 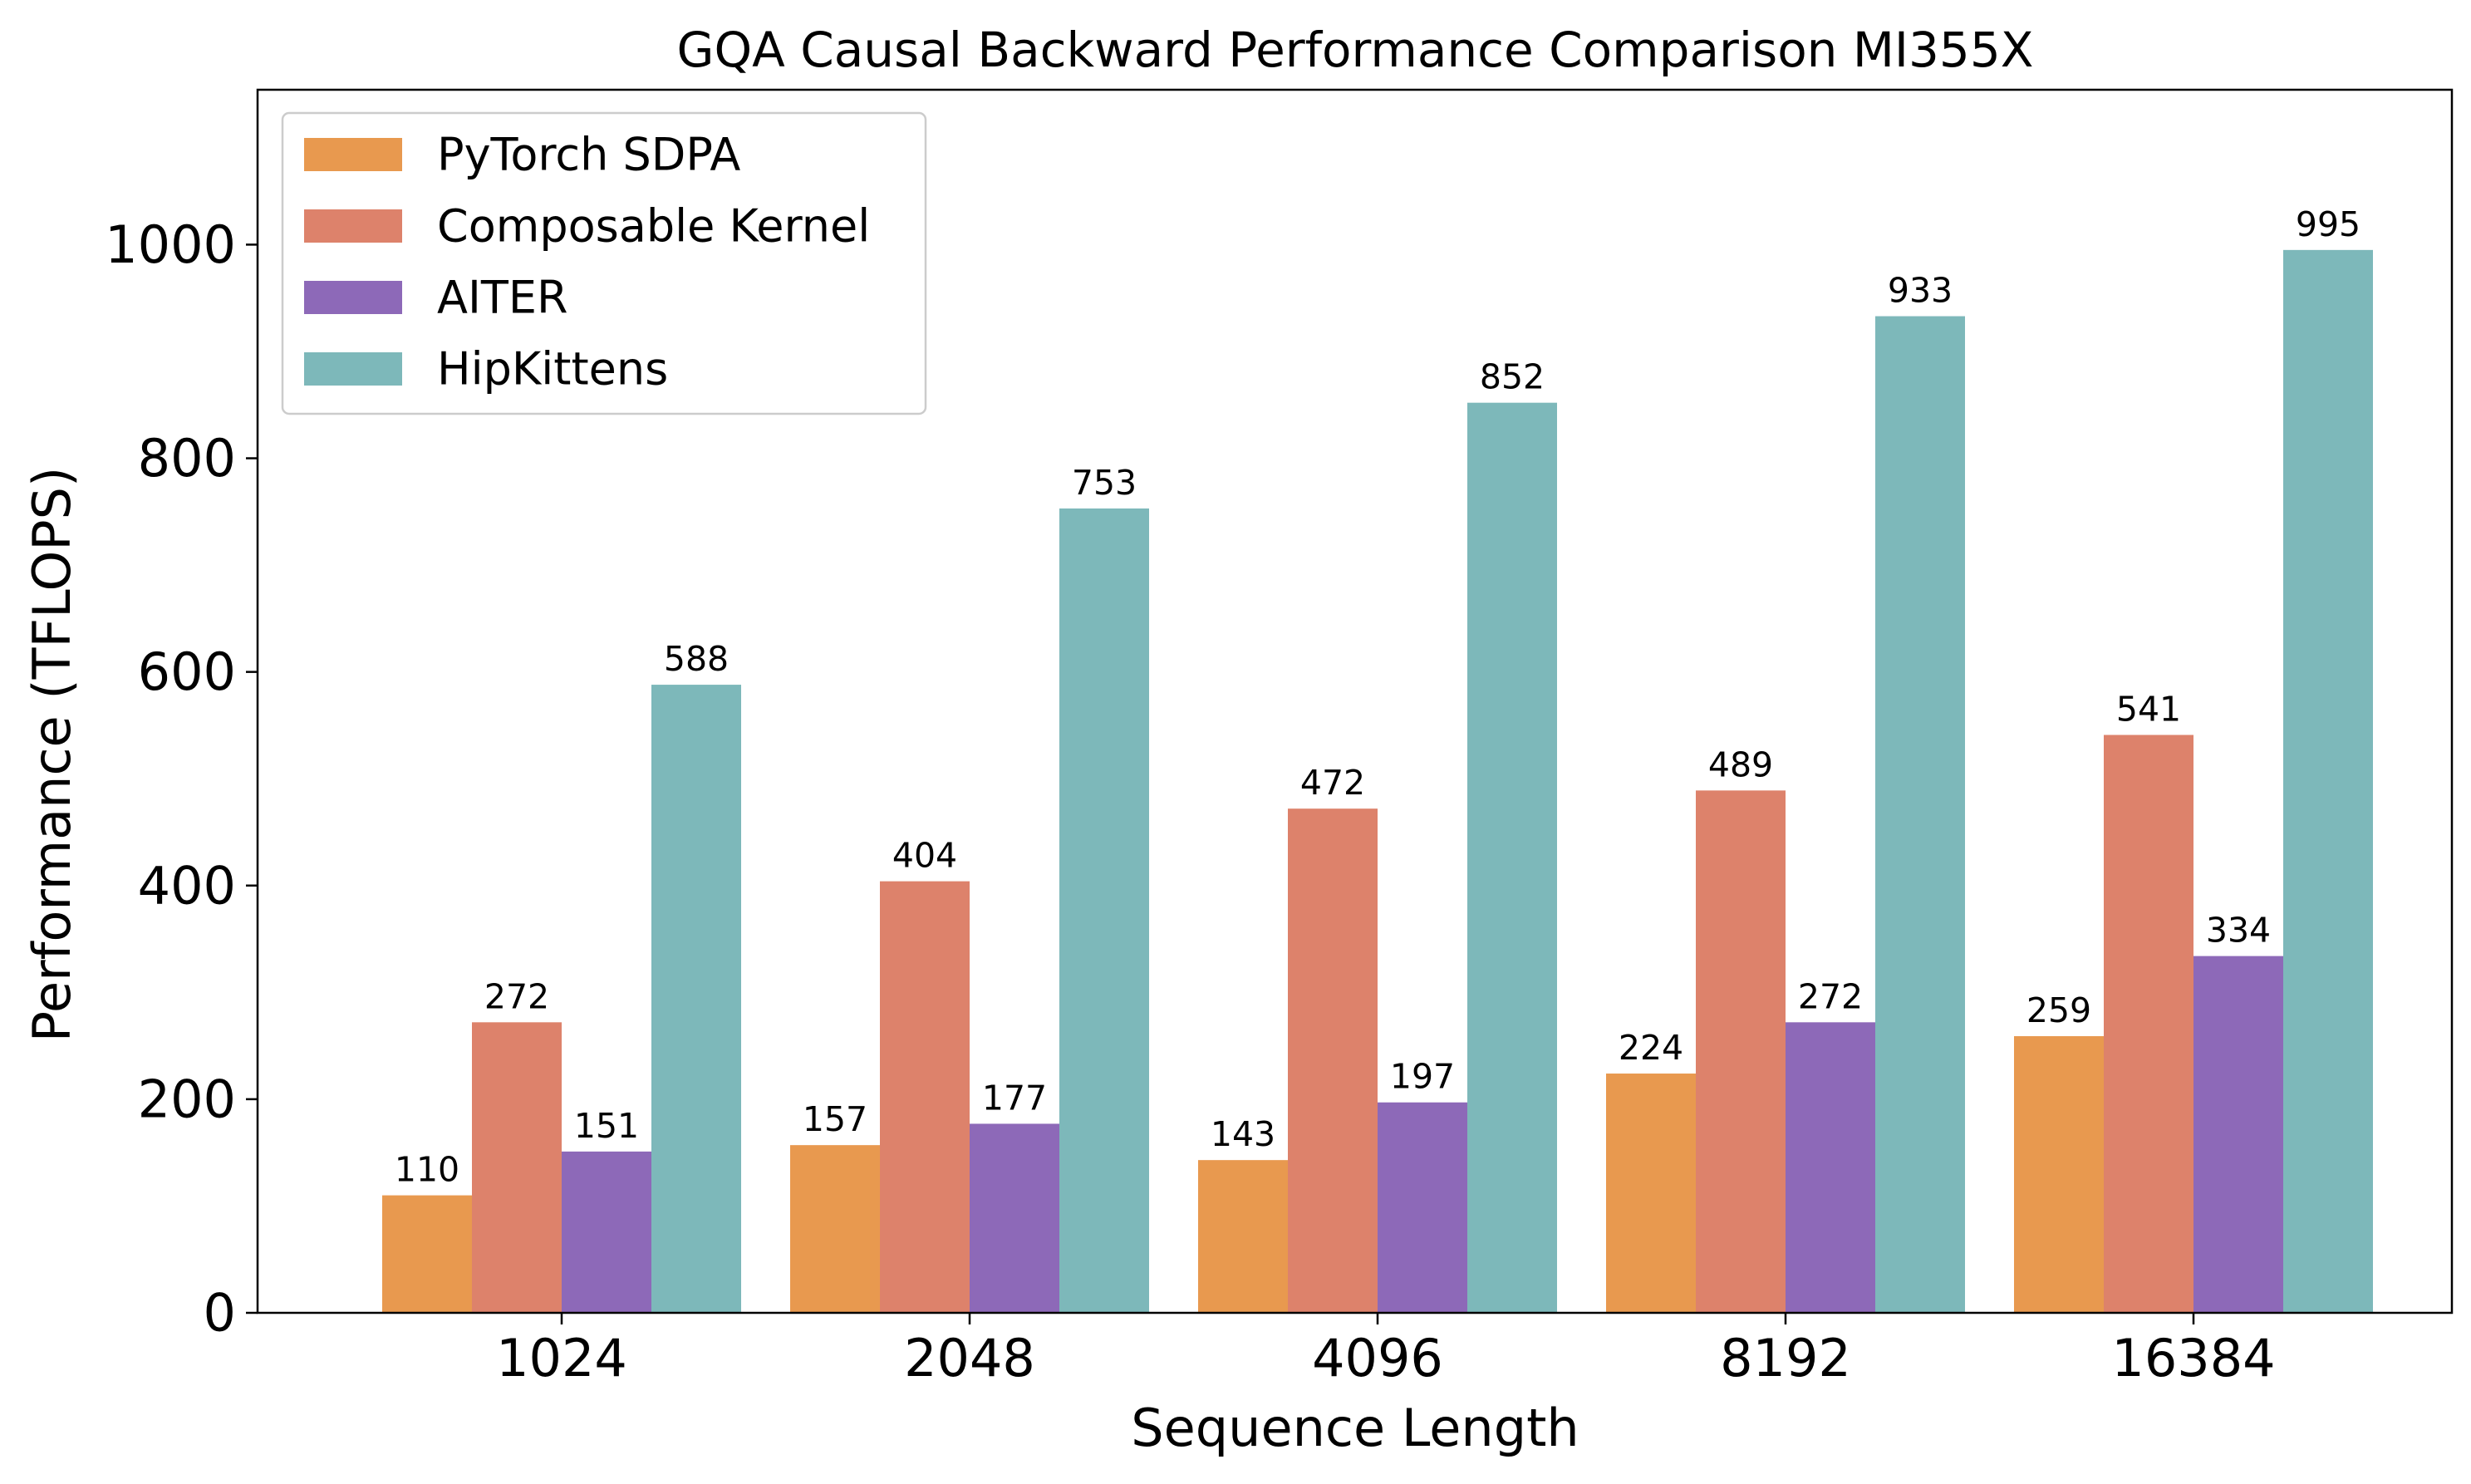 I want to click on data-label-composable-kernel-2048: 404, so click(x=925, y=856).